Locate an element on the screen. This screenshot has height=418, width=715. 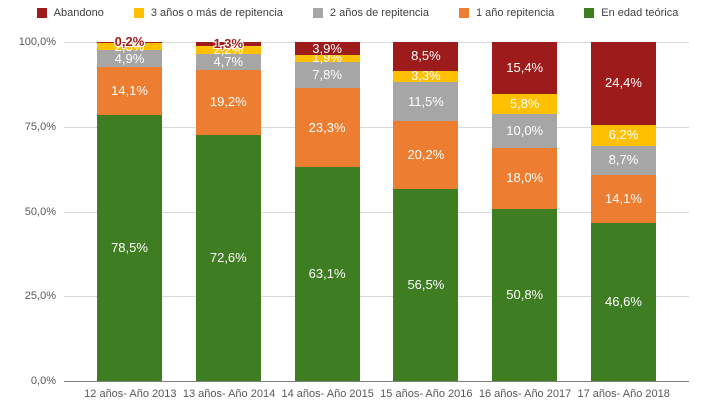
stacked-bar: 56,5% 20,2% 11,5% 3,3% 8,5% is located at coordinates (426, 211).